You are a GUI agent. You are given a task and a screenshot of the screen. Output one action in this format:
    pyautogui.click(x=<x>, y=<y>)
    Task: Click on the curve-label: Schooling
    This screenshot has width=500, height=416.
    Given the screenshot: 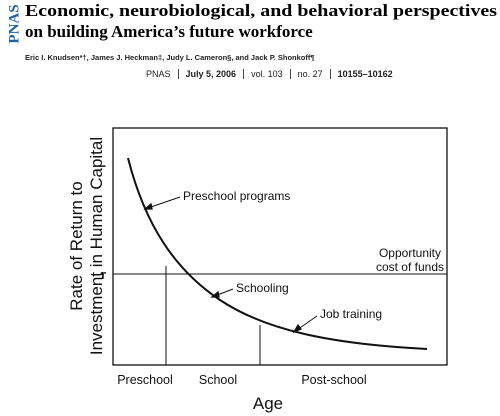 What is the action you would take?
    pyautogui.click(x=262, y=288)
    